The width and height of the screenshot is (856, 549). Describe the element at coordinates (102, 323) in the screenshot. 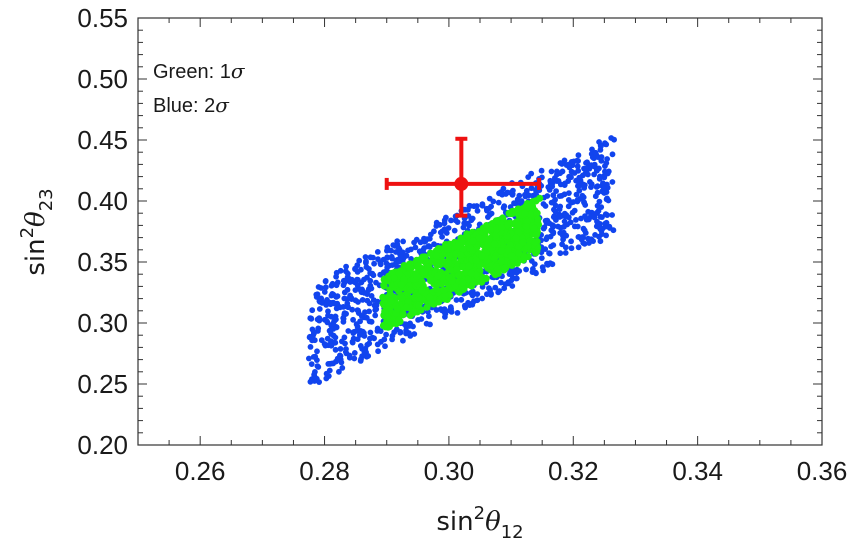

I see `y-tick-label: 0.30` at that location.